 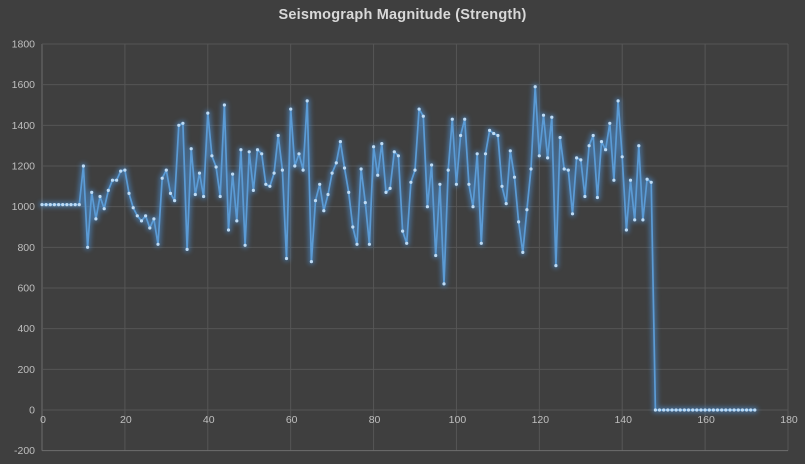 I want to click on svg-text: 1200, so click(x=24, y=167).